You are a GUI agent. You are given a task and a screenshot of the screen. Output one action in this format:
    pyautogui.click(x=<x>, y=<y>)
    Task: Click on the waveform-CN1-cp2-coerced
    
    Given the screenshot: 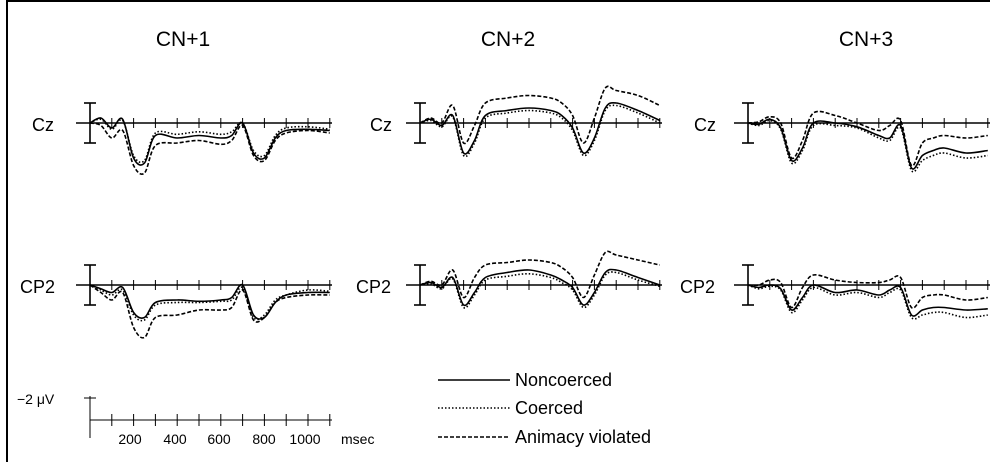 What is the action you would take?
    pyautogui.click(x=209, y=303)
    